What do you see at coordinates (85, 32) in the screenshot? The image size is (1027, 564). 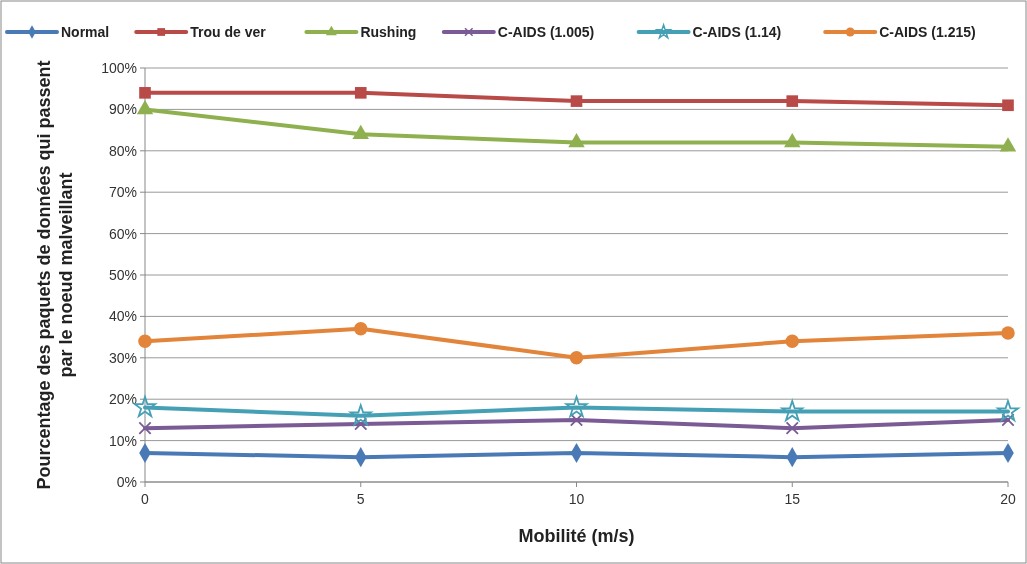 I see `legend-label: Normal` at bounding box center [85, 32].